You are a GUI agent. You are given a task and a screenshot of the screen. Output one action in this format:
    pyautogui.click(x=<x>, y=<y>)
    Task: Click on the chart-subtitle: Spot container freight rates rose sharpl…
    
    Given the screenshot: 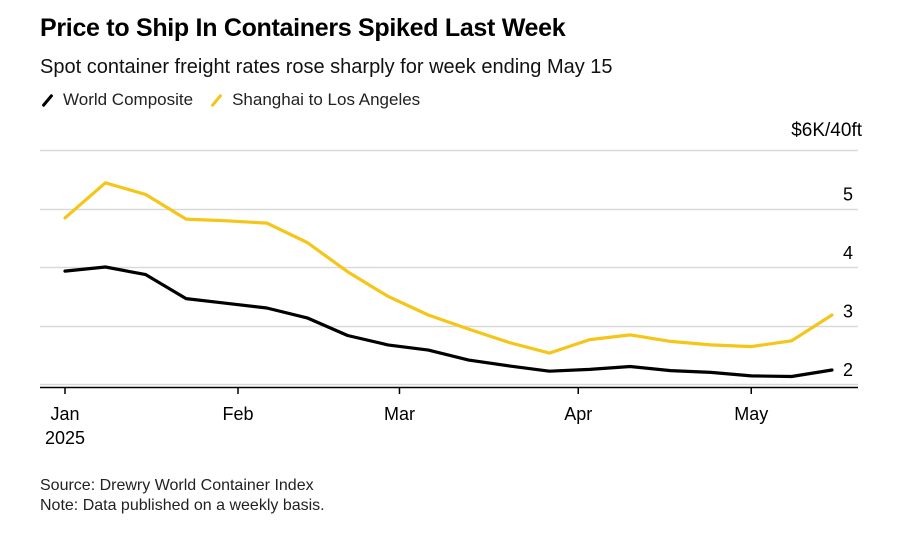 What is the action you would take?
    pyautogui.click(x=326, y=67)
    